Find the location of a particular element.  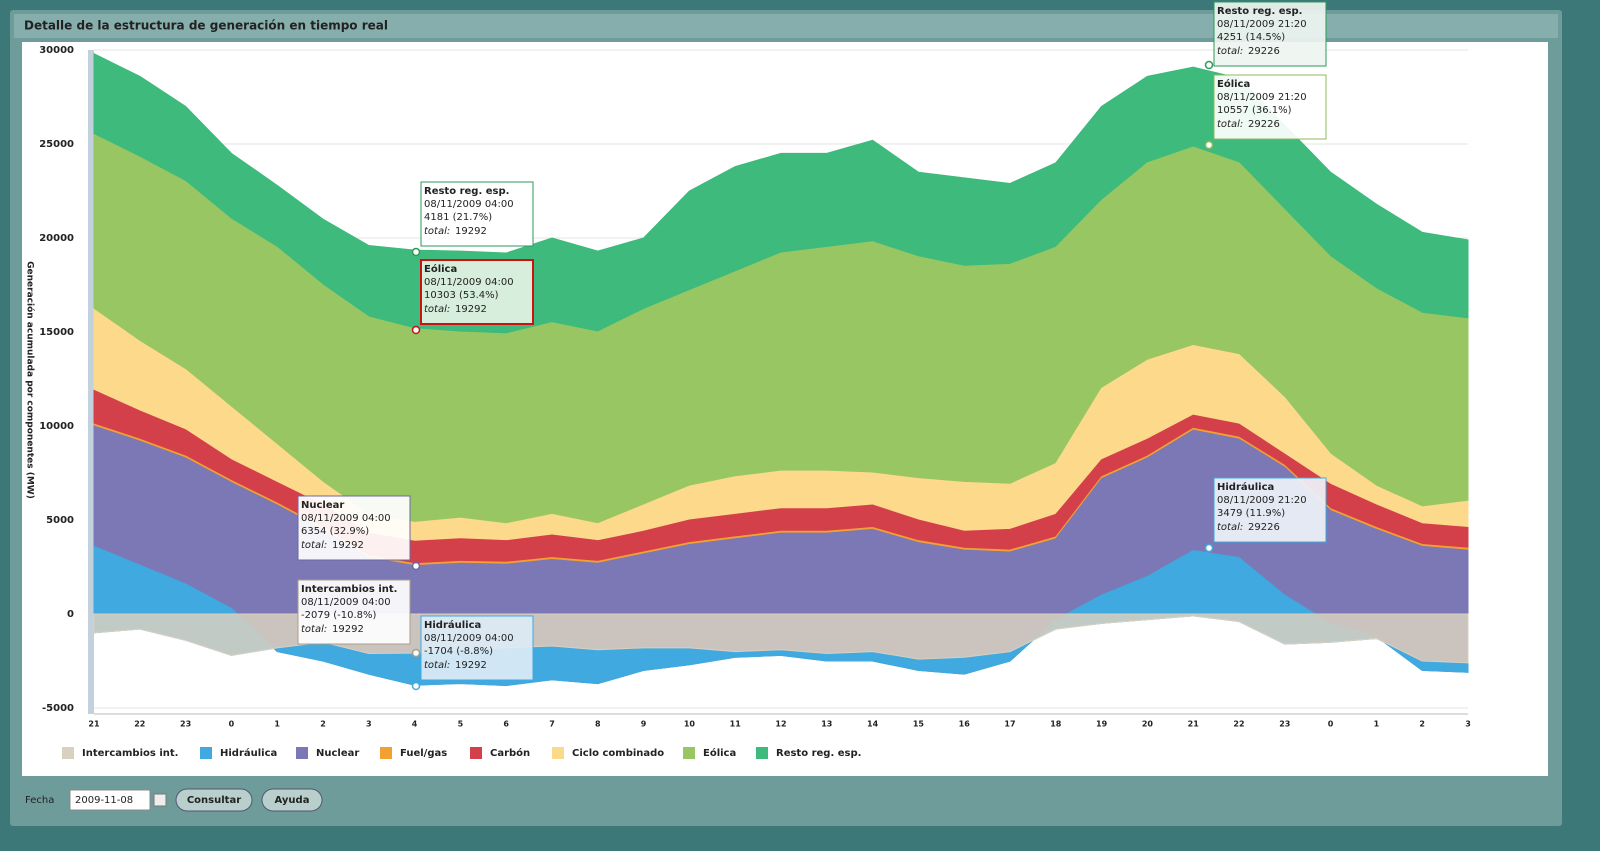

y-tick-label: 5000 is located at coordinates (60, 520).